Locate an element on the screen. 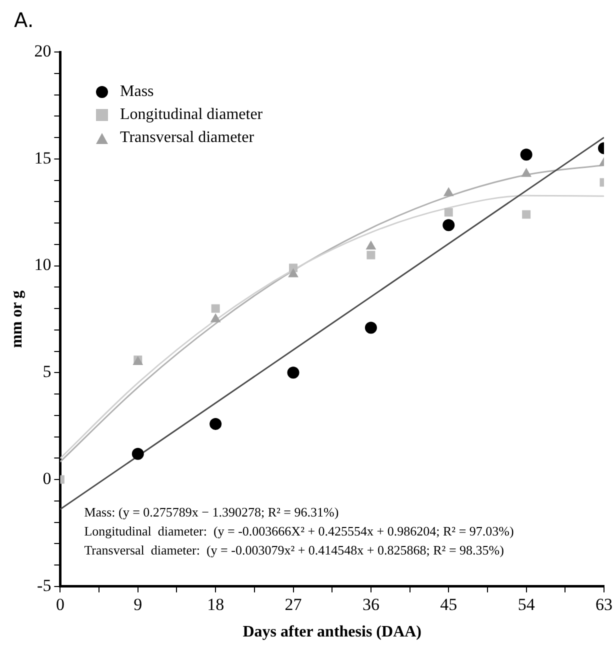 The height and width of the screenshot is (650, 616). x-tick-label: 63 is located at coordinates (604, 604).